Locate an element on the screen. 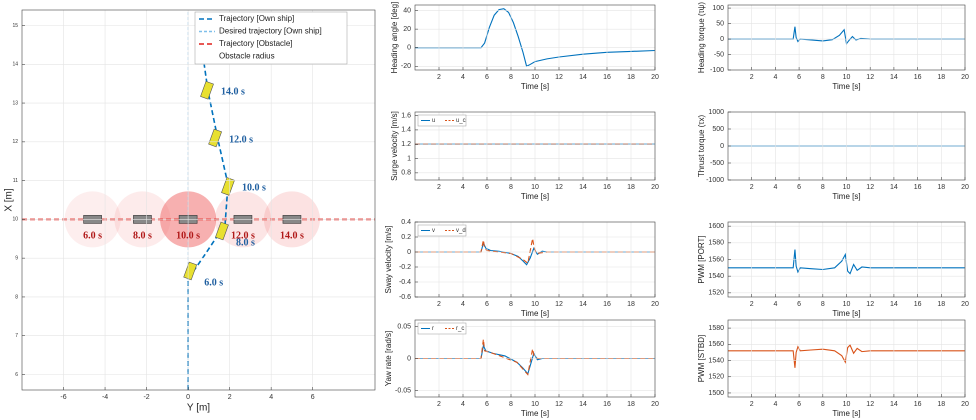  own-ship-time-label: 6.0 s is located at coordinates (213, 282).